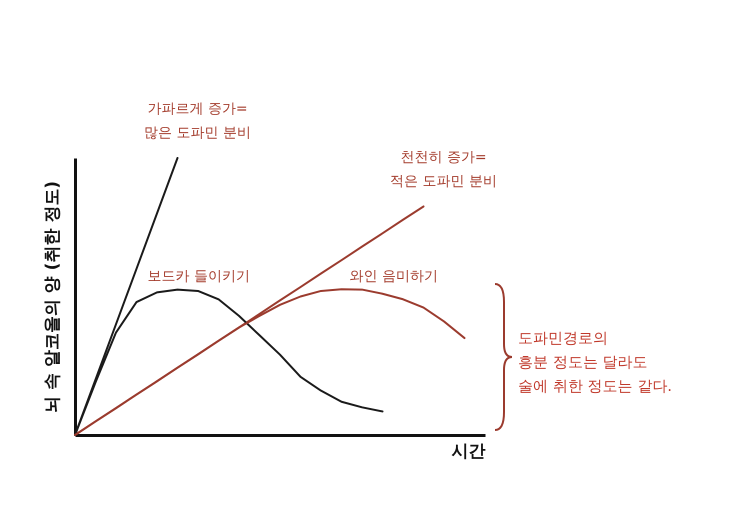 Image resolution: width=743 pixels, height=525 pixels. What do you see at coordinates (595, 362) in the screenshot?
I see `text: 도파민경로의 흥분 정도는 달라도 술에 취한 정도는 같다.` at bounding box center [595, 362].